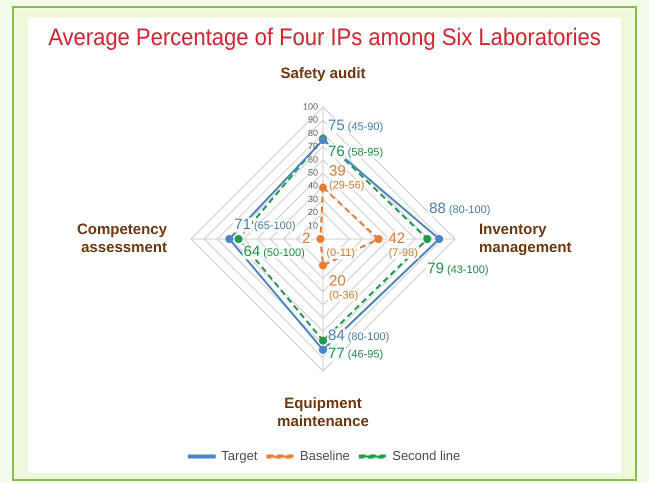 This screenshot has height=483, width=649. I want to click on data-label: 77 (46-95), so click(356, 353).